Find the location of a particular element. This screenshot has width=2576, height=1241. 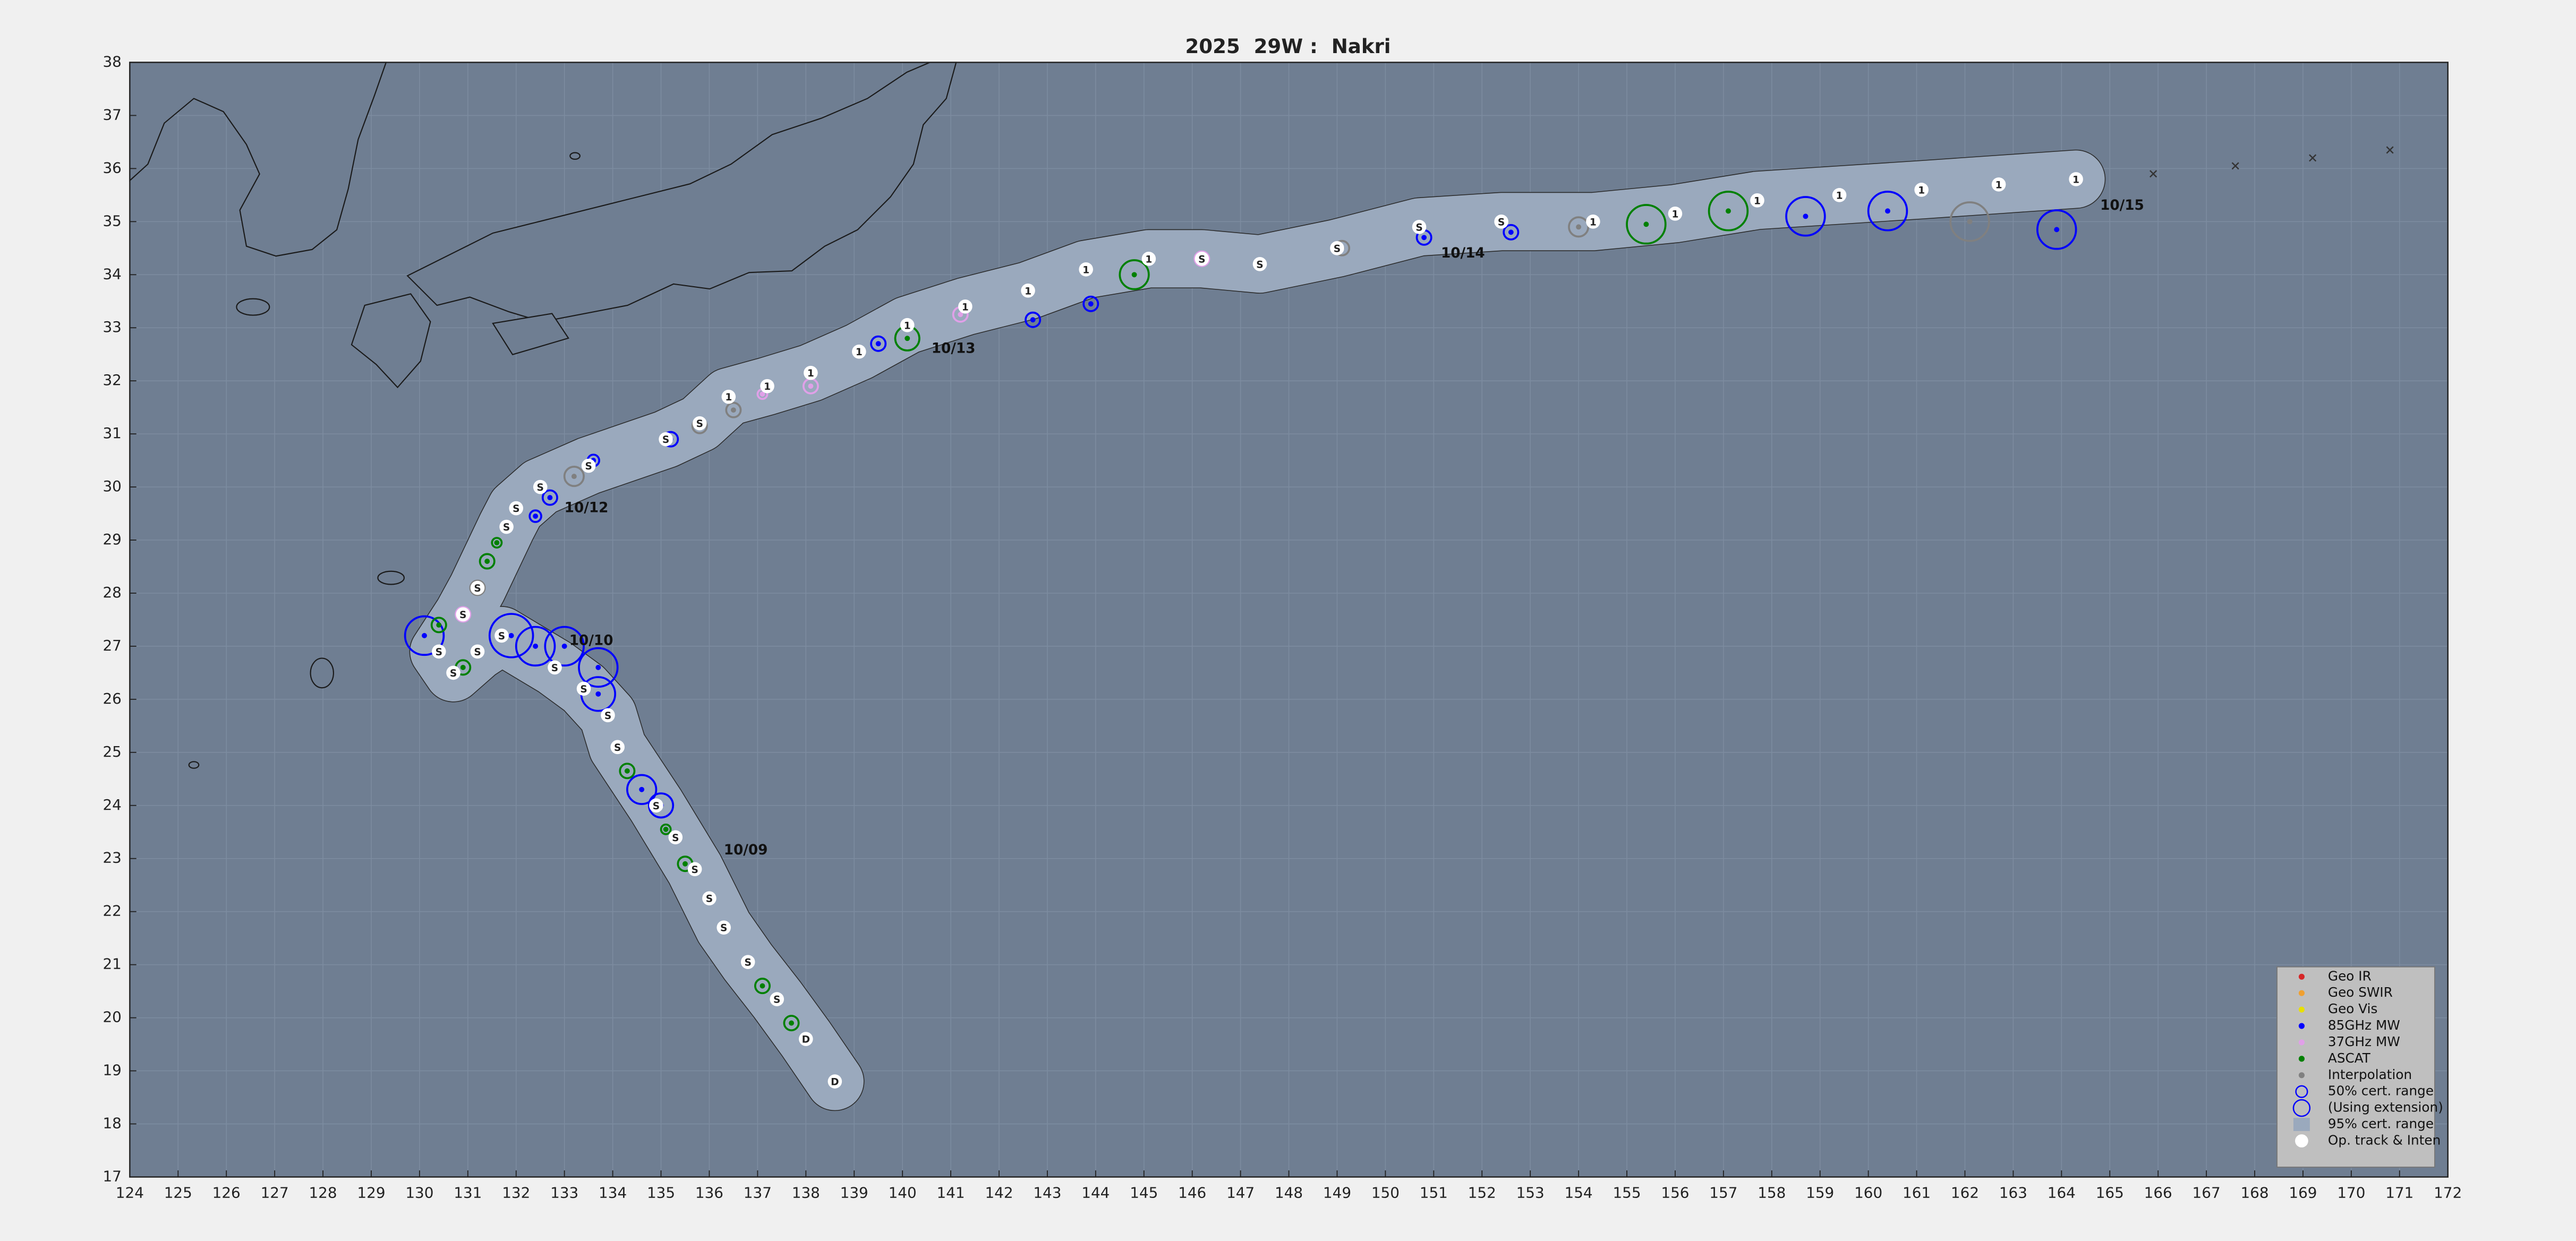

x-tick-label: 137 is located at coordinates (758, 1192).